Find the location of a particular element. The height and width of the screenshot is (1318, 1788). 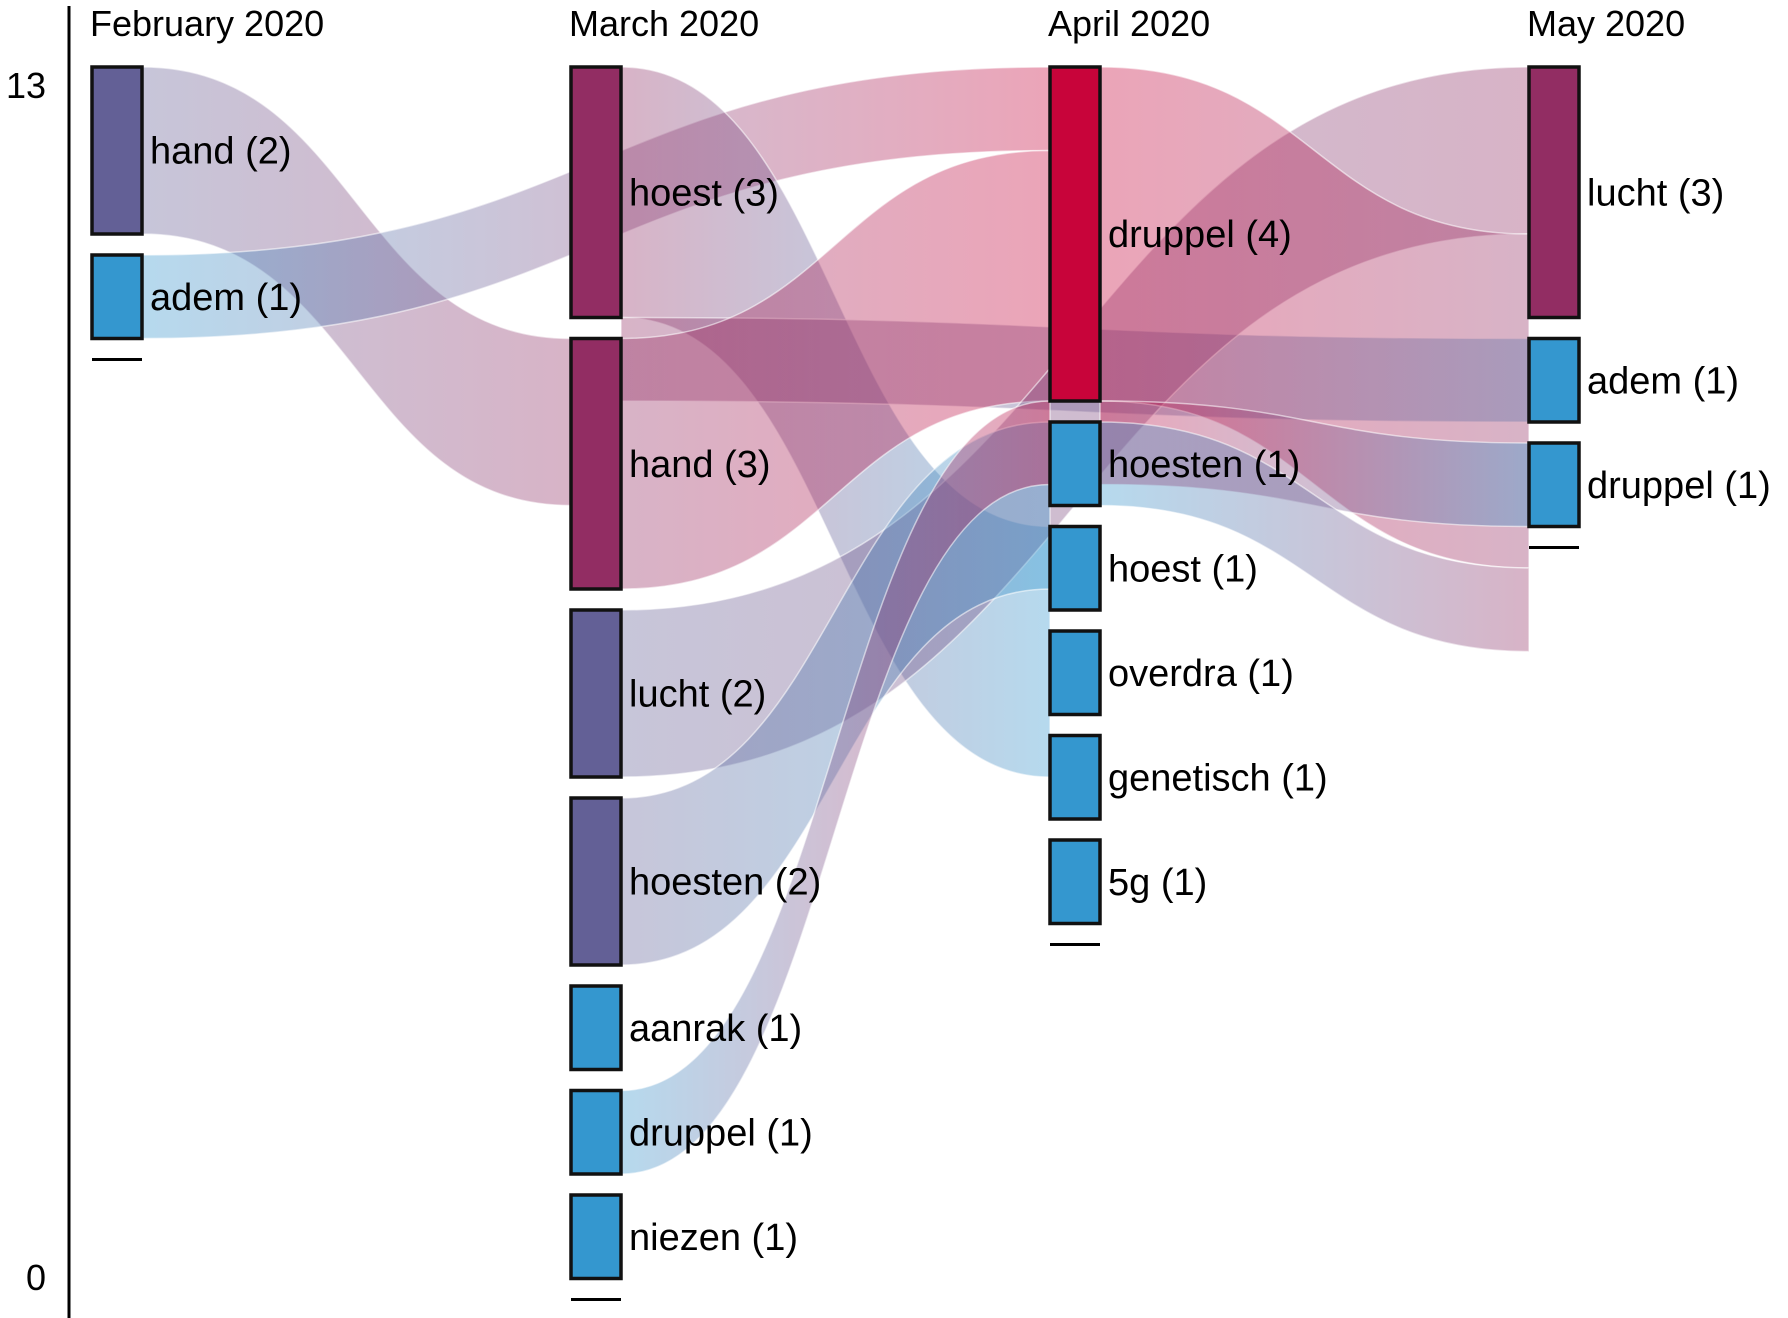

node-apr-5g is located at coordinates (1075, 882).